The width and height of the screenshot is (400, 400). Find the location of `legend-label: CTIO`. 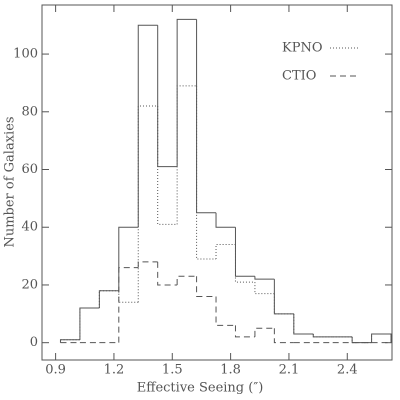

legend-label: CTIO is located at coordinates (299, 76).